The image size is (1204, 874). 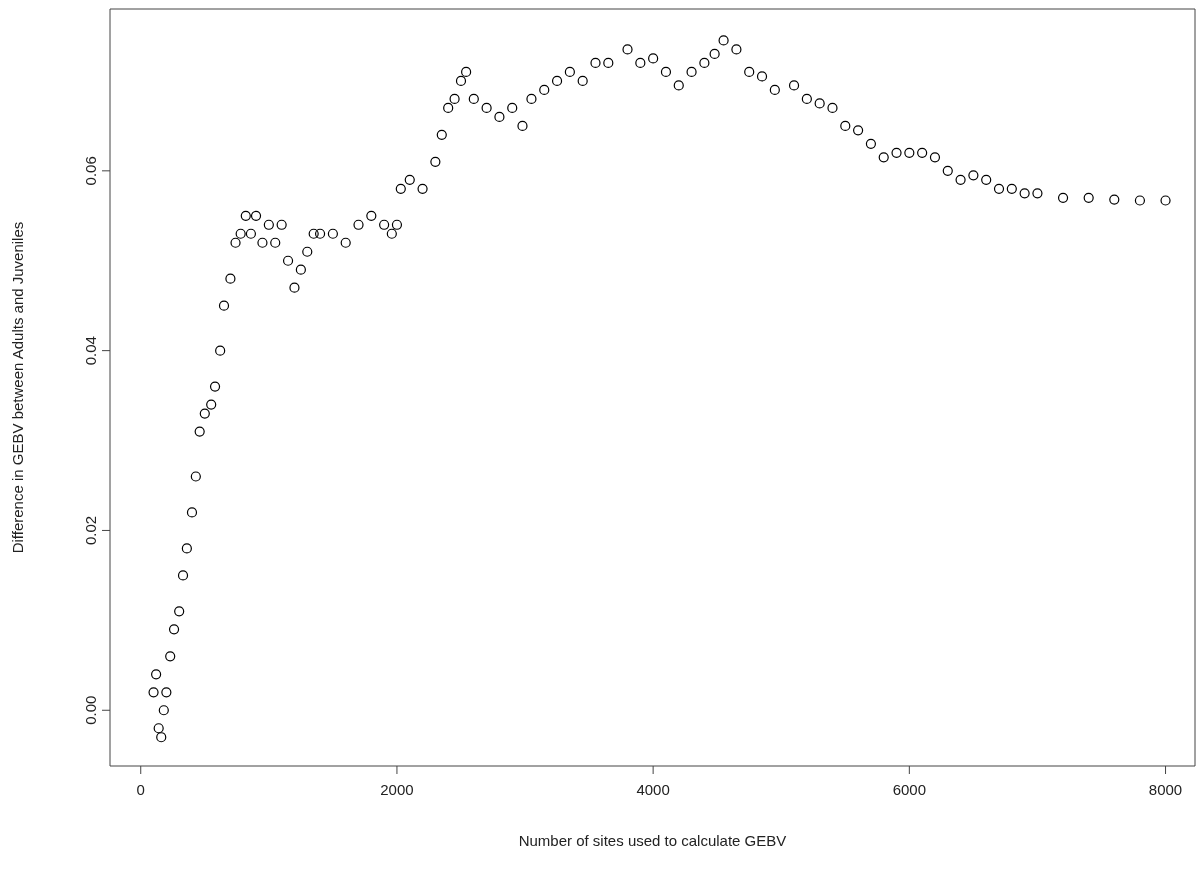 What do you see at coordinates (90, 710) in the screenshot?
I see `y-tick-label: 0.00` at bounding box center [90, 710].